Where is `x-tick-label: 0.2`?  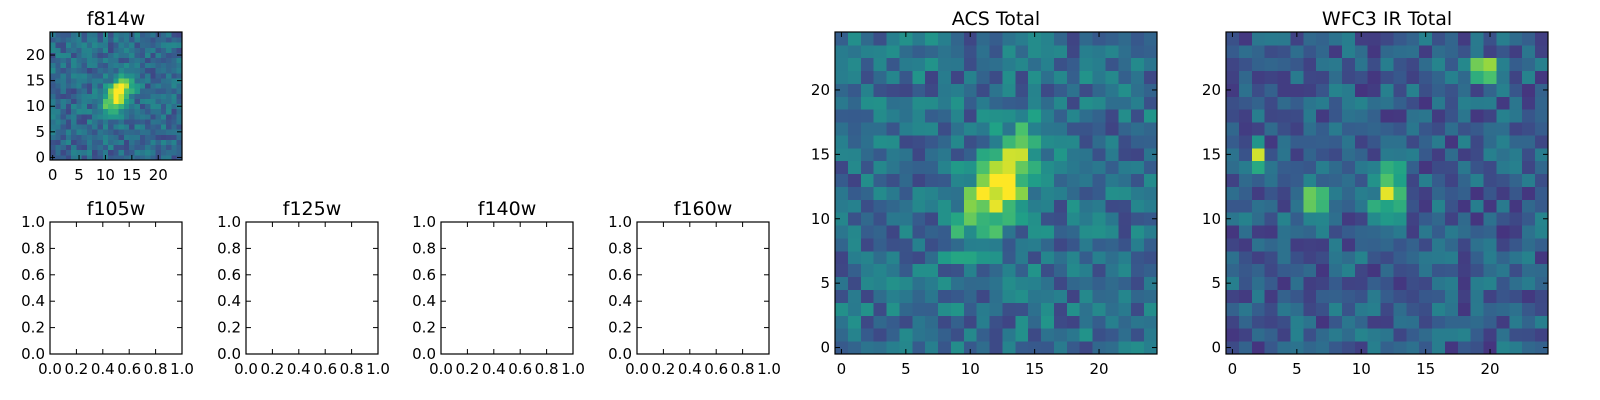 x-tick-label: 0.2 is located at coordinates (272, 369).